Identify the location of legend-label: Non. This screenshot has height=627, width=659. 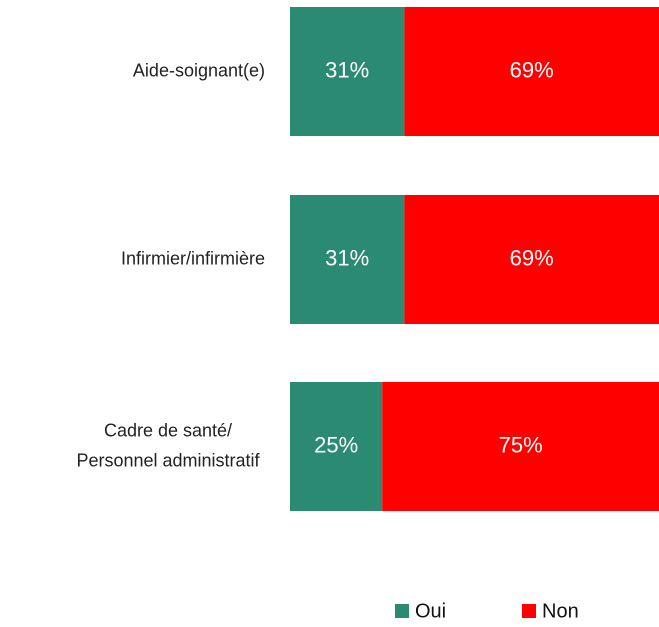
(560, 611).